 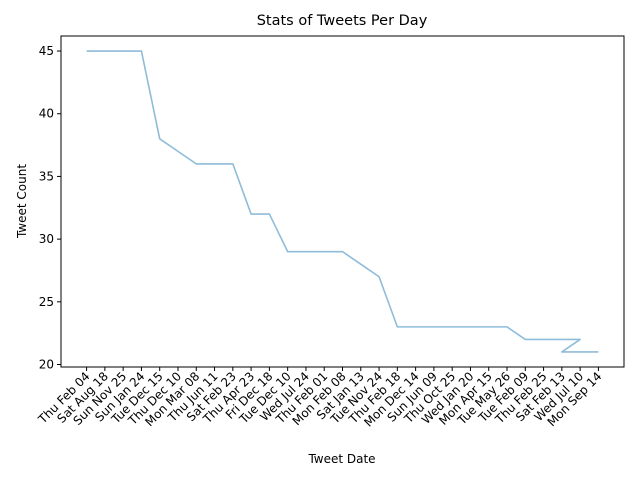 I want to click on chart-title: Stats of Tweets Per Day, so click(x=342, y=21).